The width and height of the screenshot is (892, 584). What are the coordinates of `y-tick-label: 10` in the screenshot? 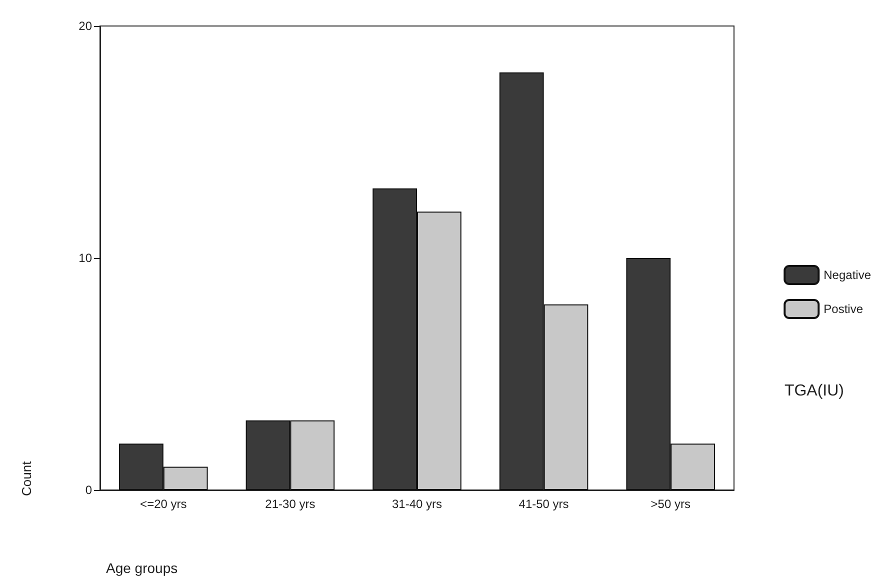 It's located at (85, 258).